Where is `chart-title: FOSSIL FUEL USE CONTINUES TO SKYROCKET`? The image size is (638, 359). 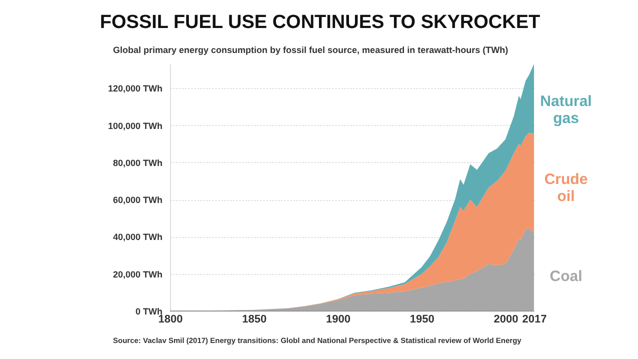
chart-title: FOSSIL FUEL USE CONTINUES TO SKYROCKET is located at coordinates (320, 22).